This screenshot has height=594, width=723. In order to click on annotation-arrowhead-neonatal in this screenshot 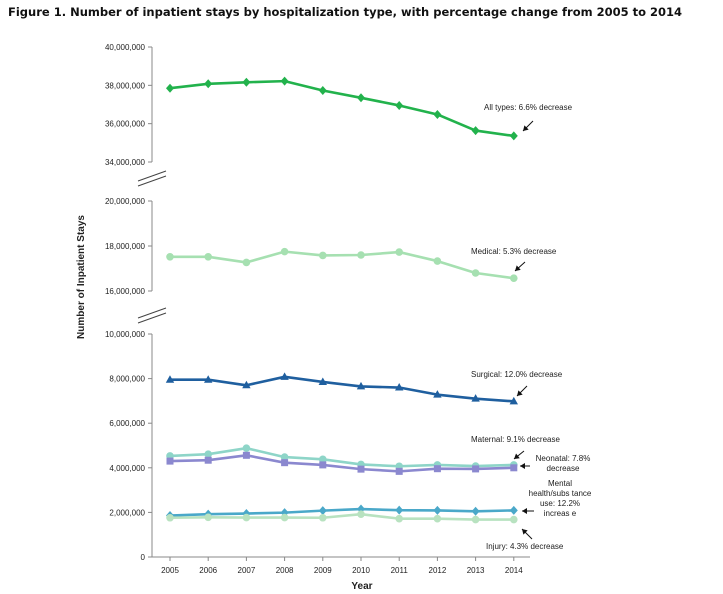, I will do `click(522, 466)`.